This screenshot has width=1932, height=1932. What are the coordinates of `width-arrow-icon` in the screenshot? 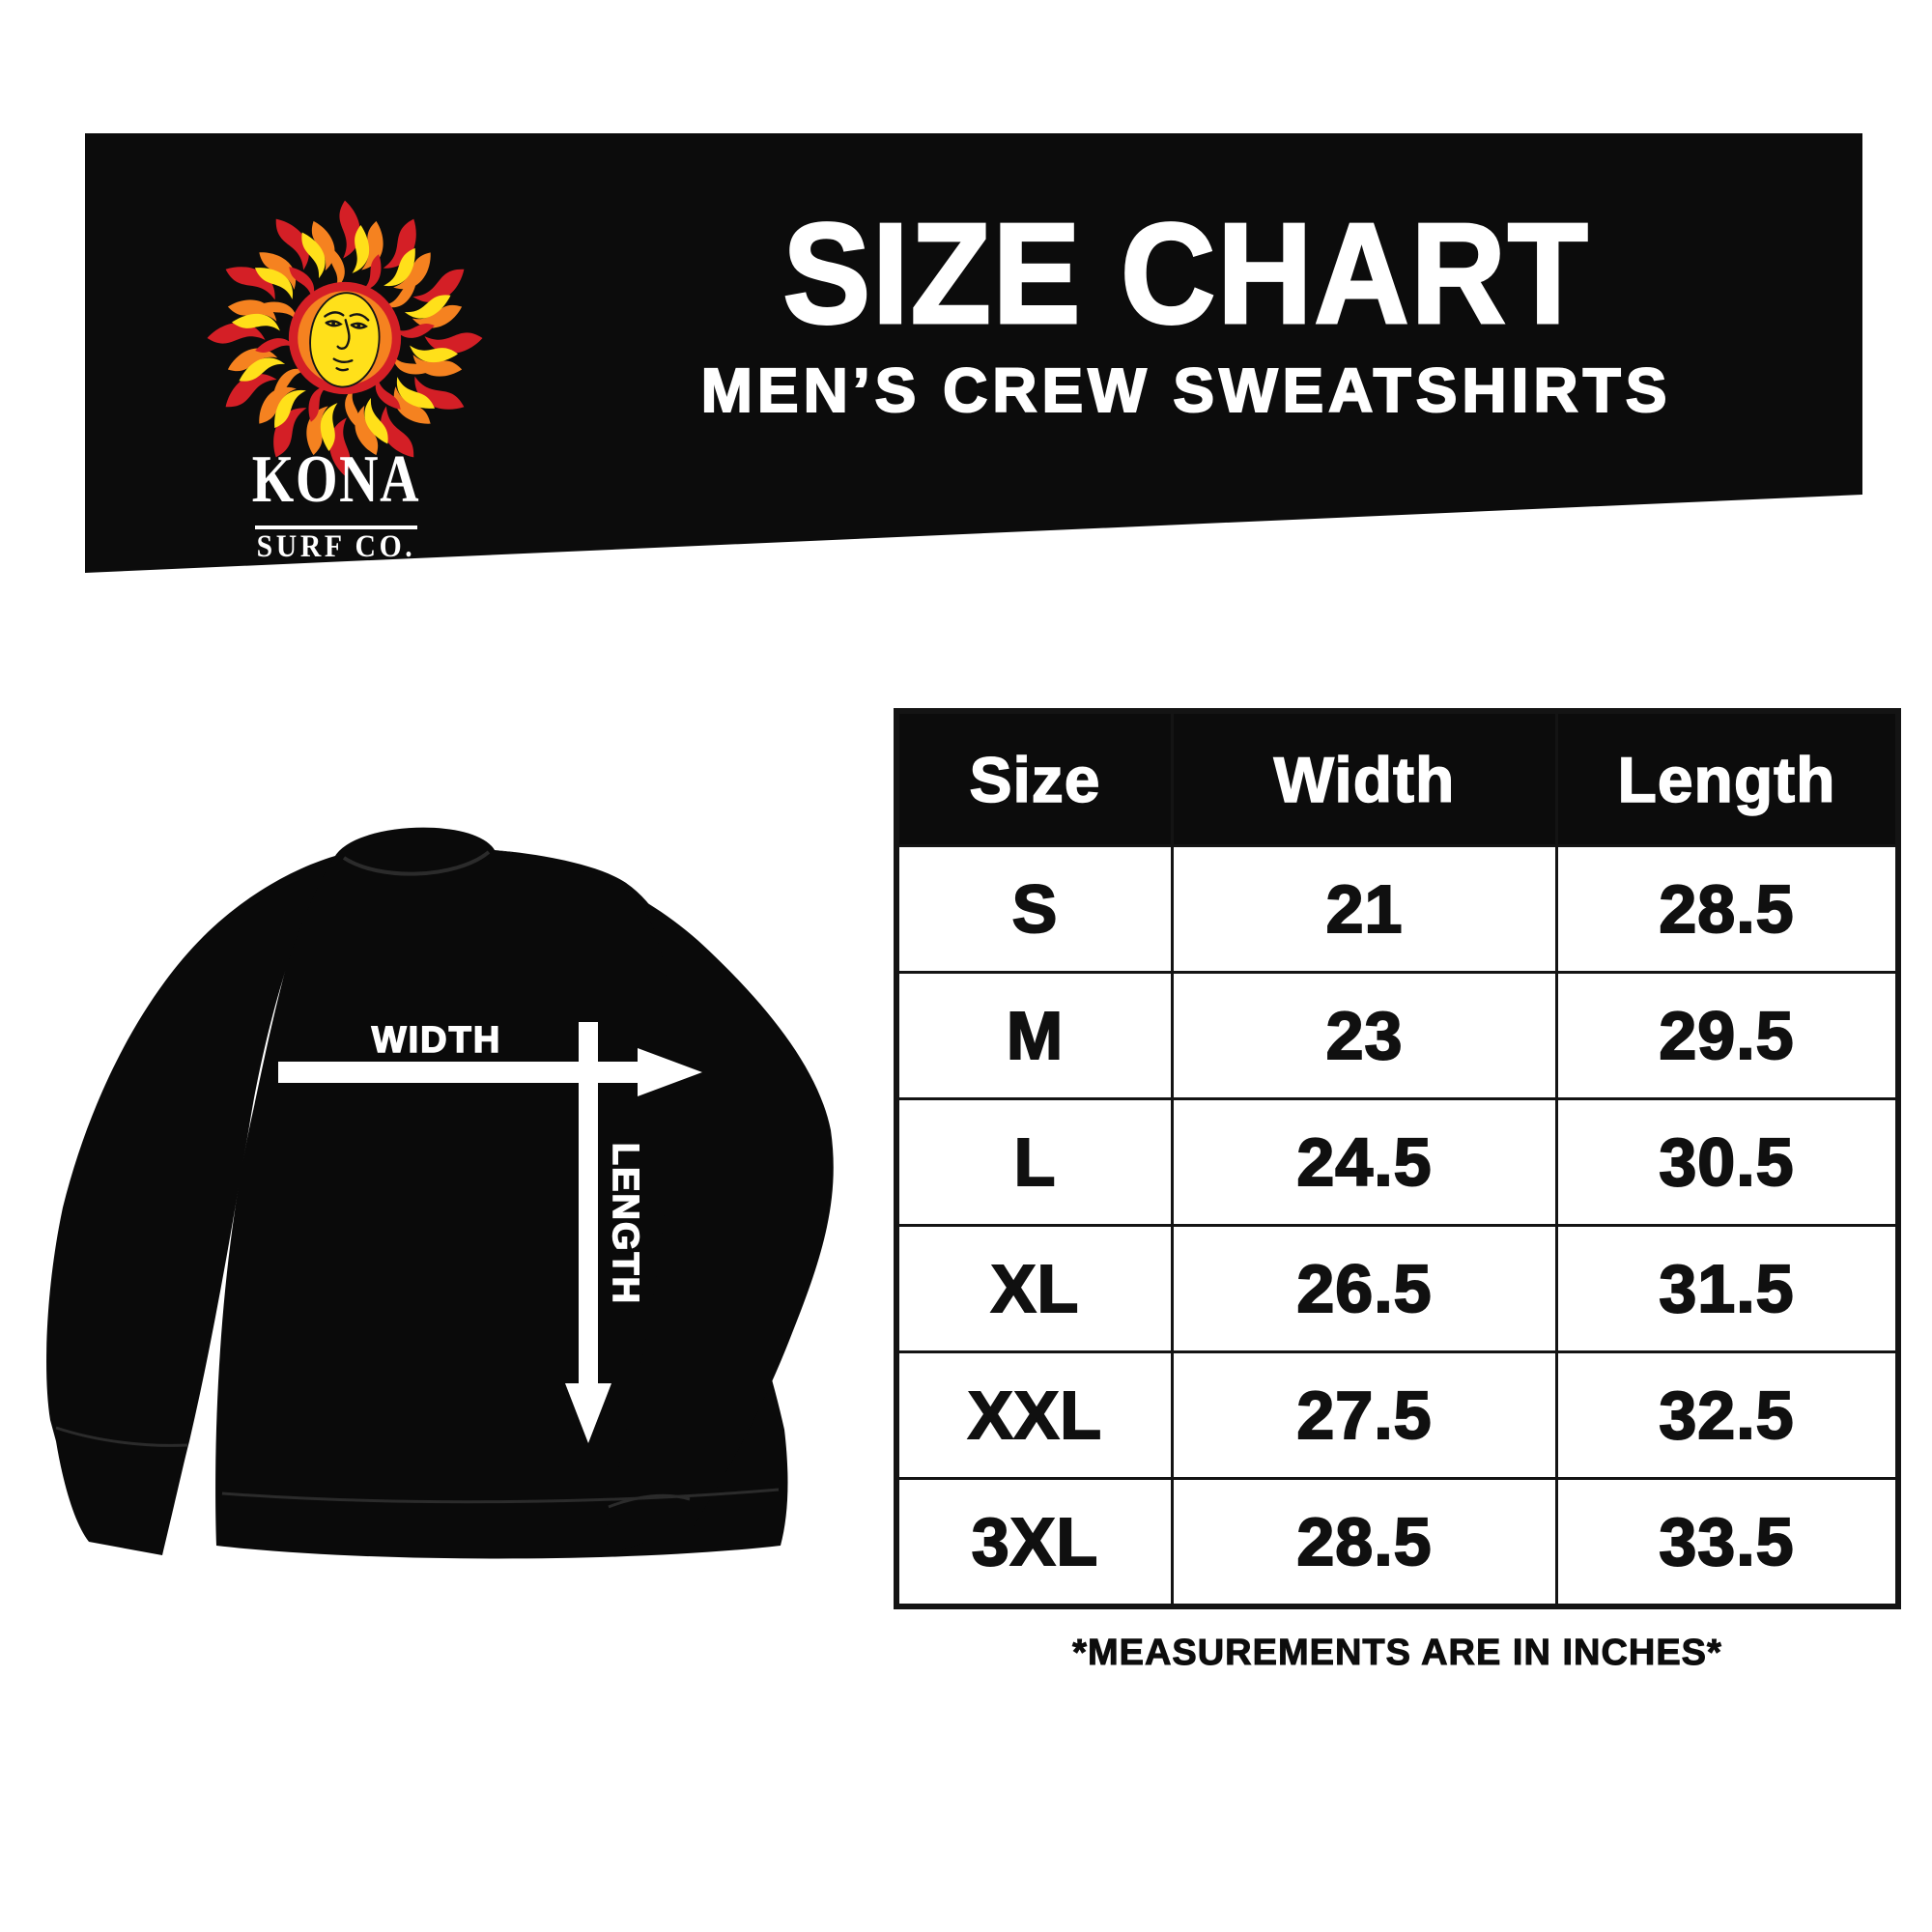 It's located at (490, 1072).